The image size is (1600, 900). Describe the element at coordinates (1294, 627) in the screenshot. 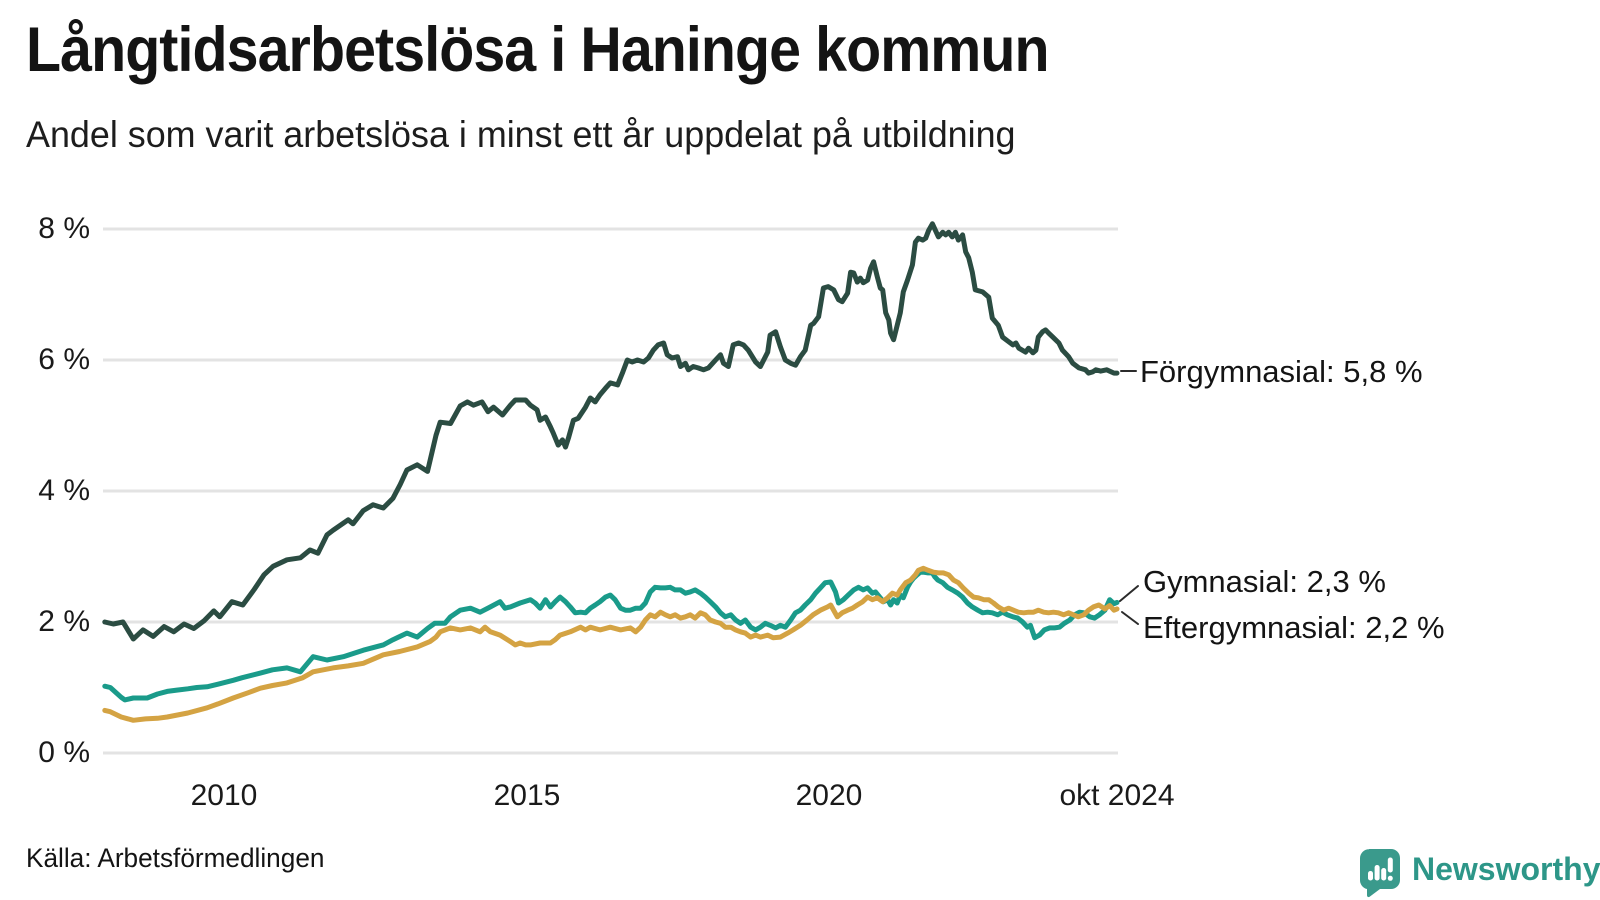

I see `series-label-eftergymnasial: Eftergymnasial: 2,2 %` at that location.